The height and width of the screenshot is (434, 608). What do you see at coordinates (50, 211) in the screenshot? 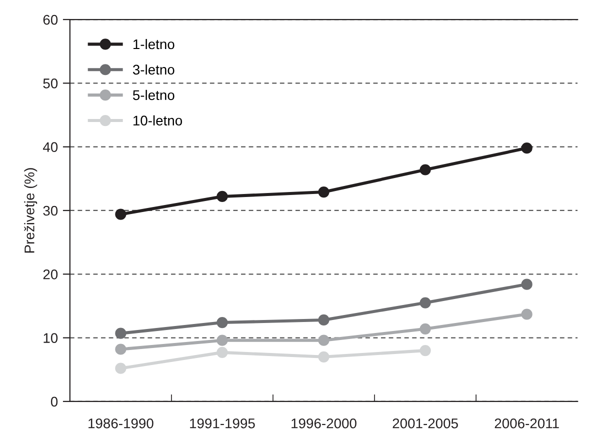
I see `y-tick-label: 30` at bounding box center [50, 211].